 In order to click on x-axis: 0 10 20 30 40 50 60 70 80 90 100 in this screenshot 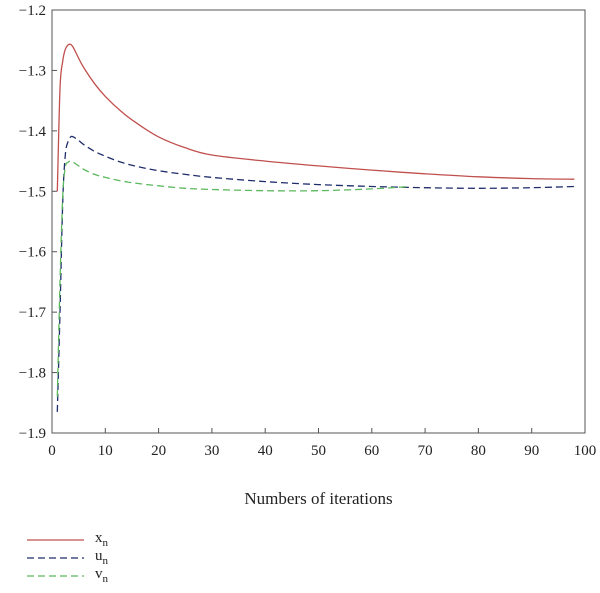, I will do `click(322, 443)`.